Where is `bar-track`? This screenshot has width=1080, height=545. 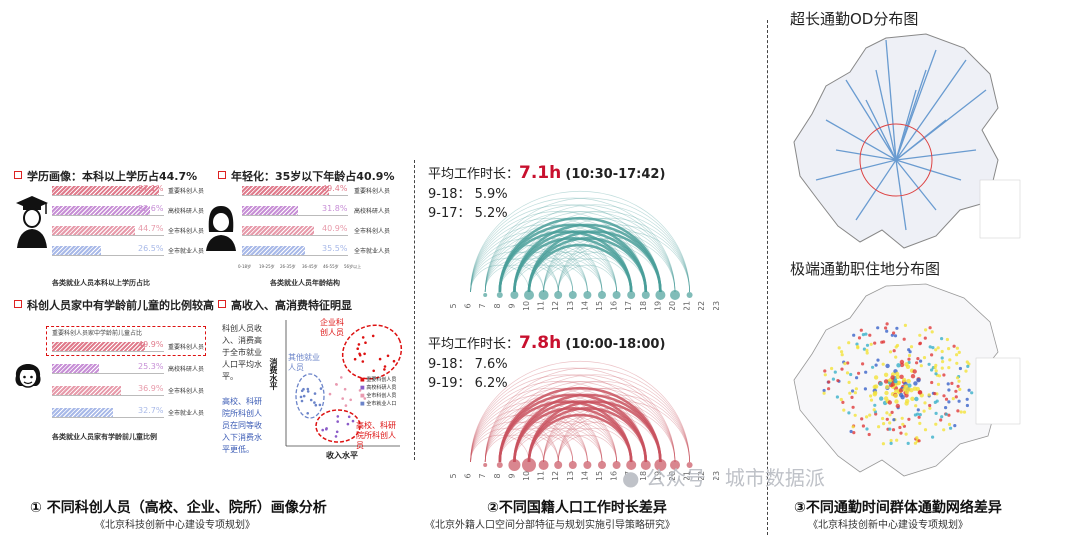
bar-track is located at coordinates (108, 251).